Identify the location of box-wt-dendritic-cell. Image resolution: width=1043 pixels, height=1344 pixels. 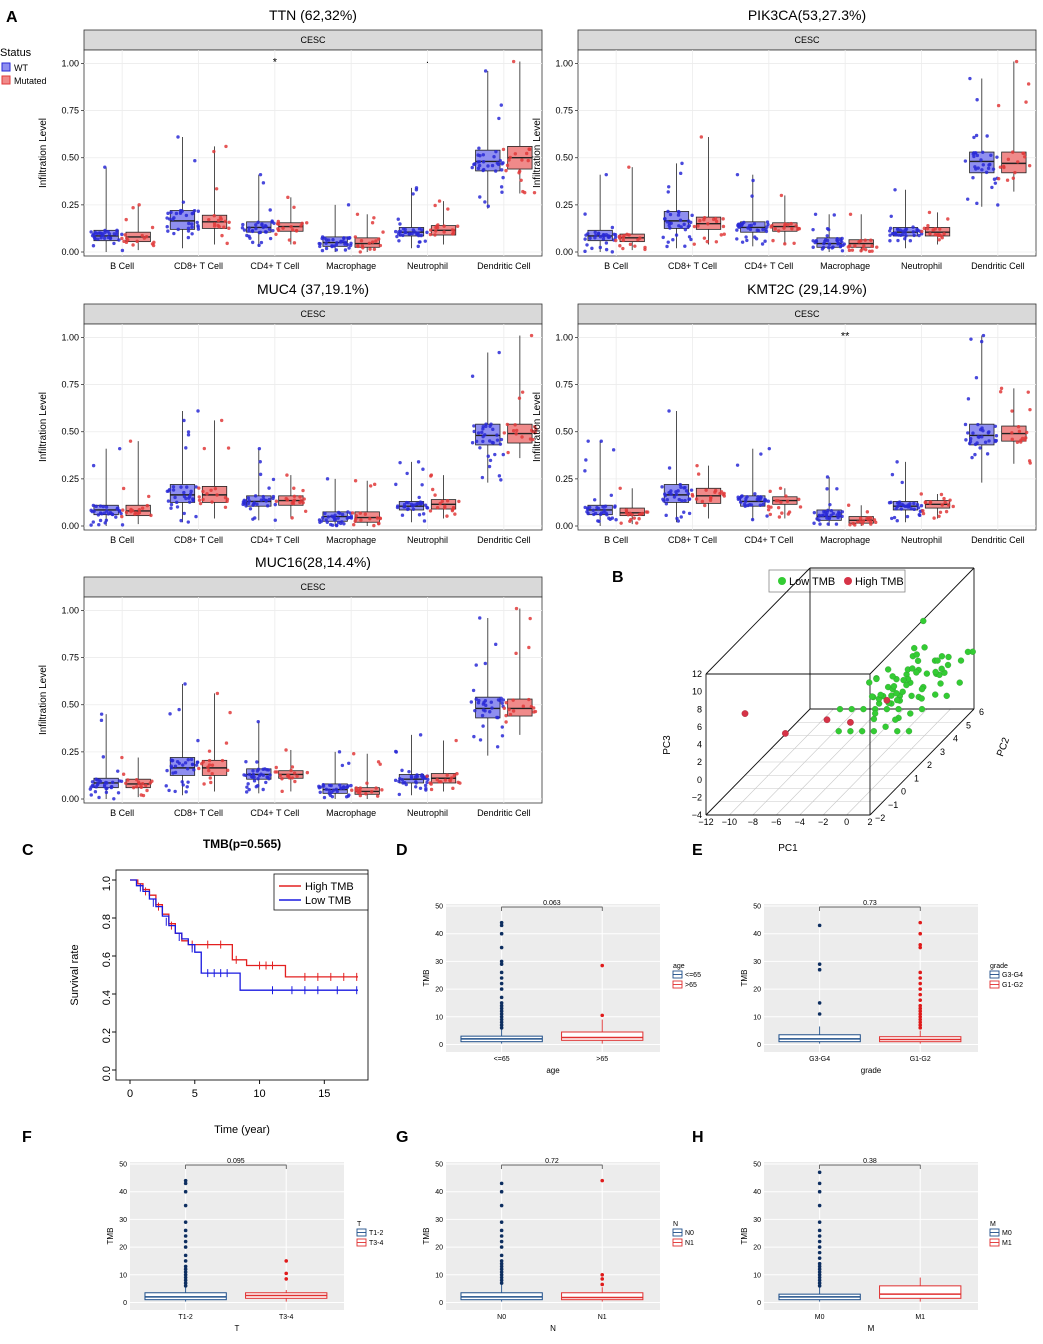
(488, 707).